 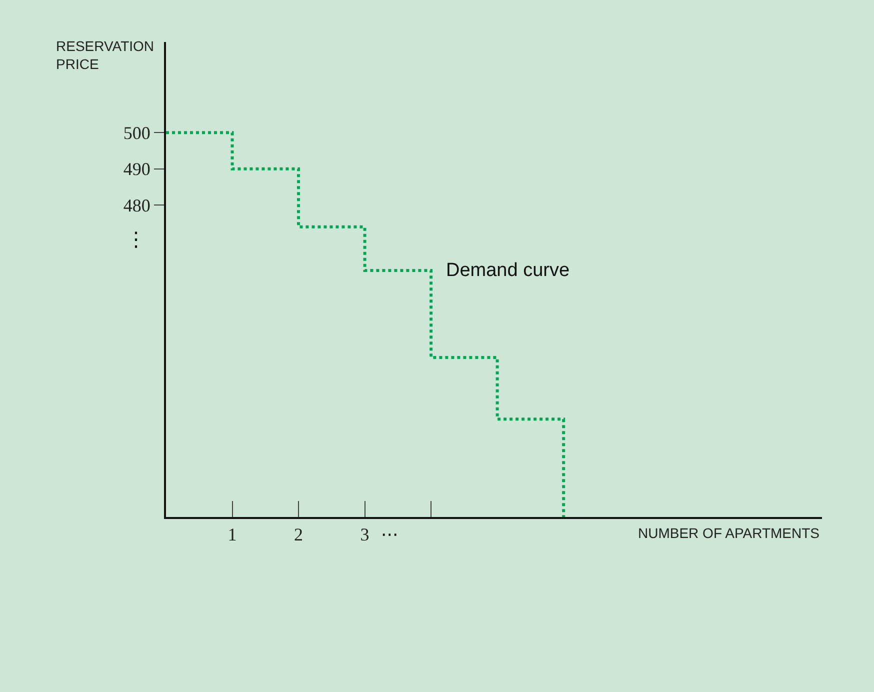 What do you see at coordinates (508, 270) in the screenshot?
I see `annotation: Demand curve` at bounding box center [508, 270].